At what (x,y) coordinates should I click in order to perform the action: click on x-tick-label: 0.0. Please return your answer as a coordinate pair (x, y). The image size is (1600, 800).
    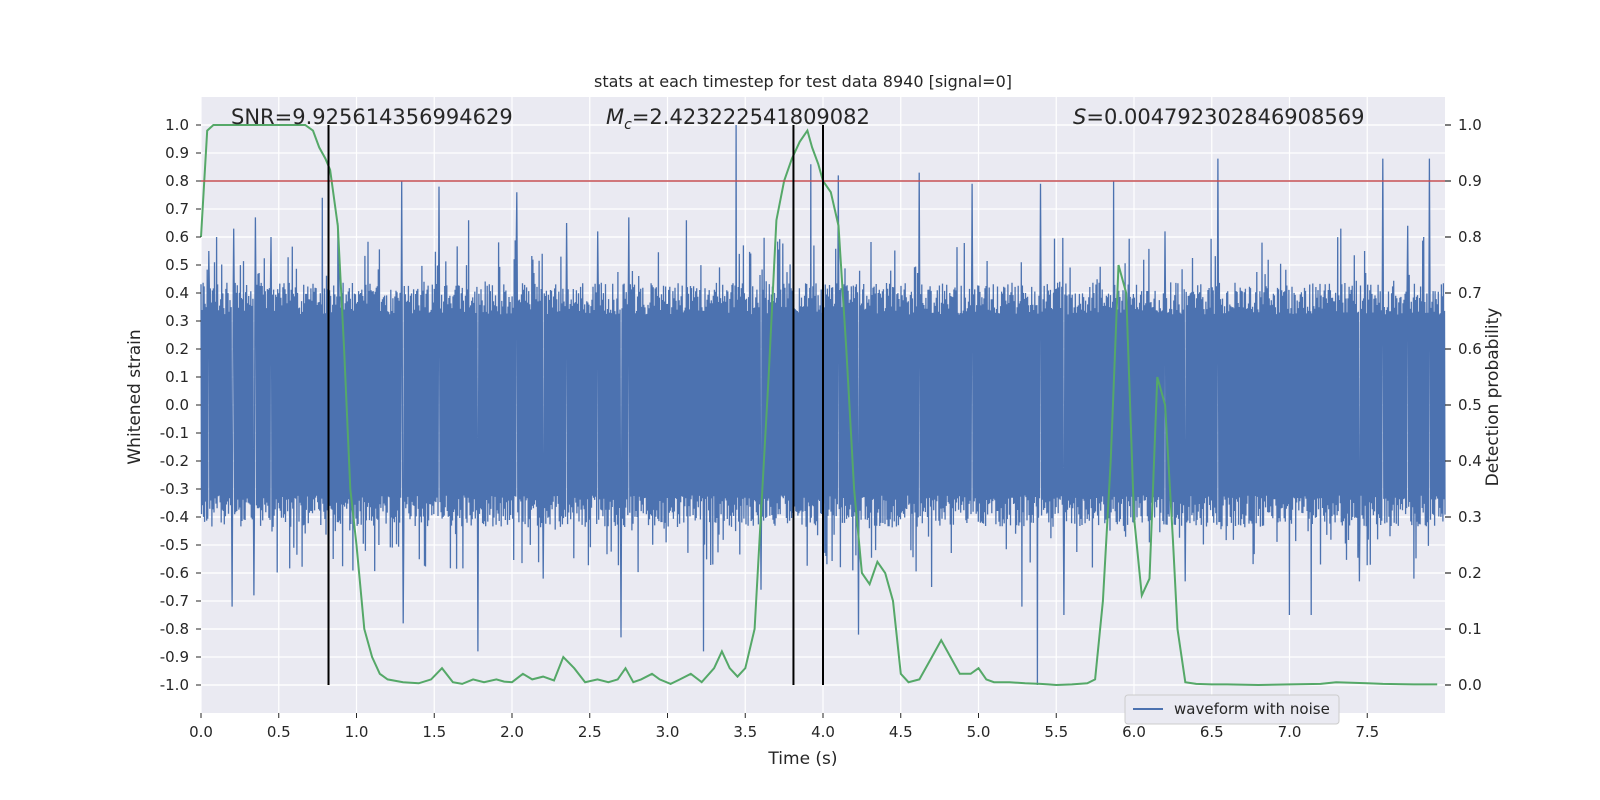
    Looking at the image, I should click on (201, 732).